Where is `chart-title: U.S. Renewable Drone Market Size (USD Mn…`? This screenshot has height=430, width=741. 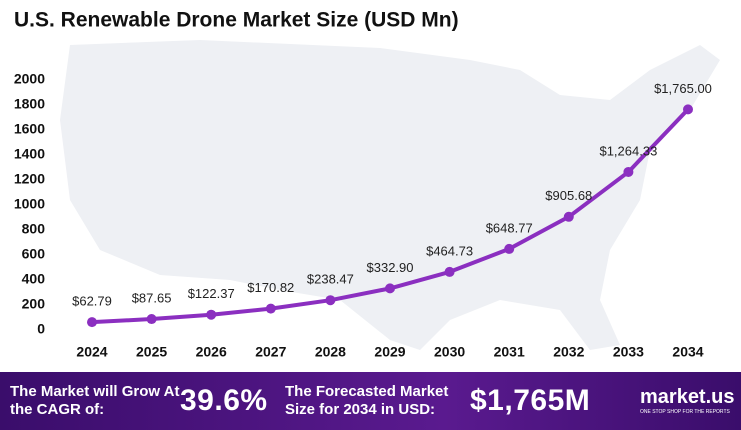
chart-title: U.S. Renewable Drone Market Size (USD Mn… is located at coordinates (236, 20).